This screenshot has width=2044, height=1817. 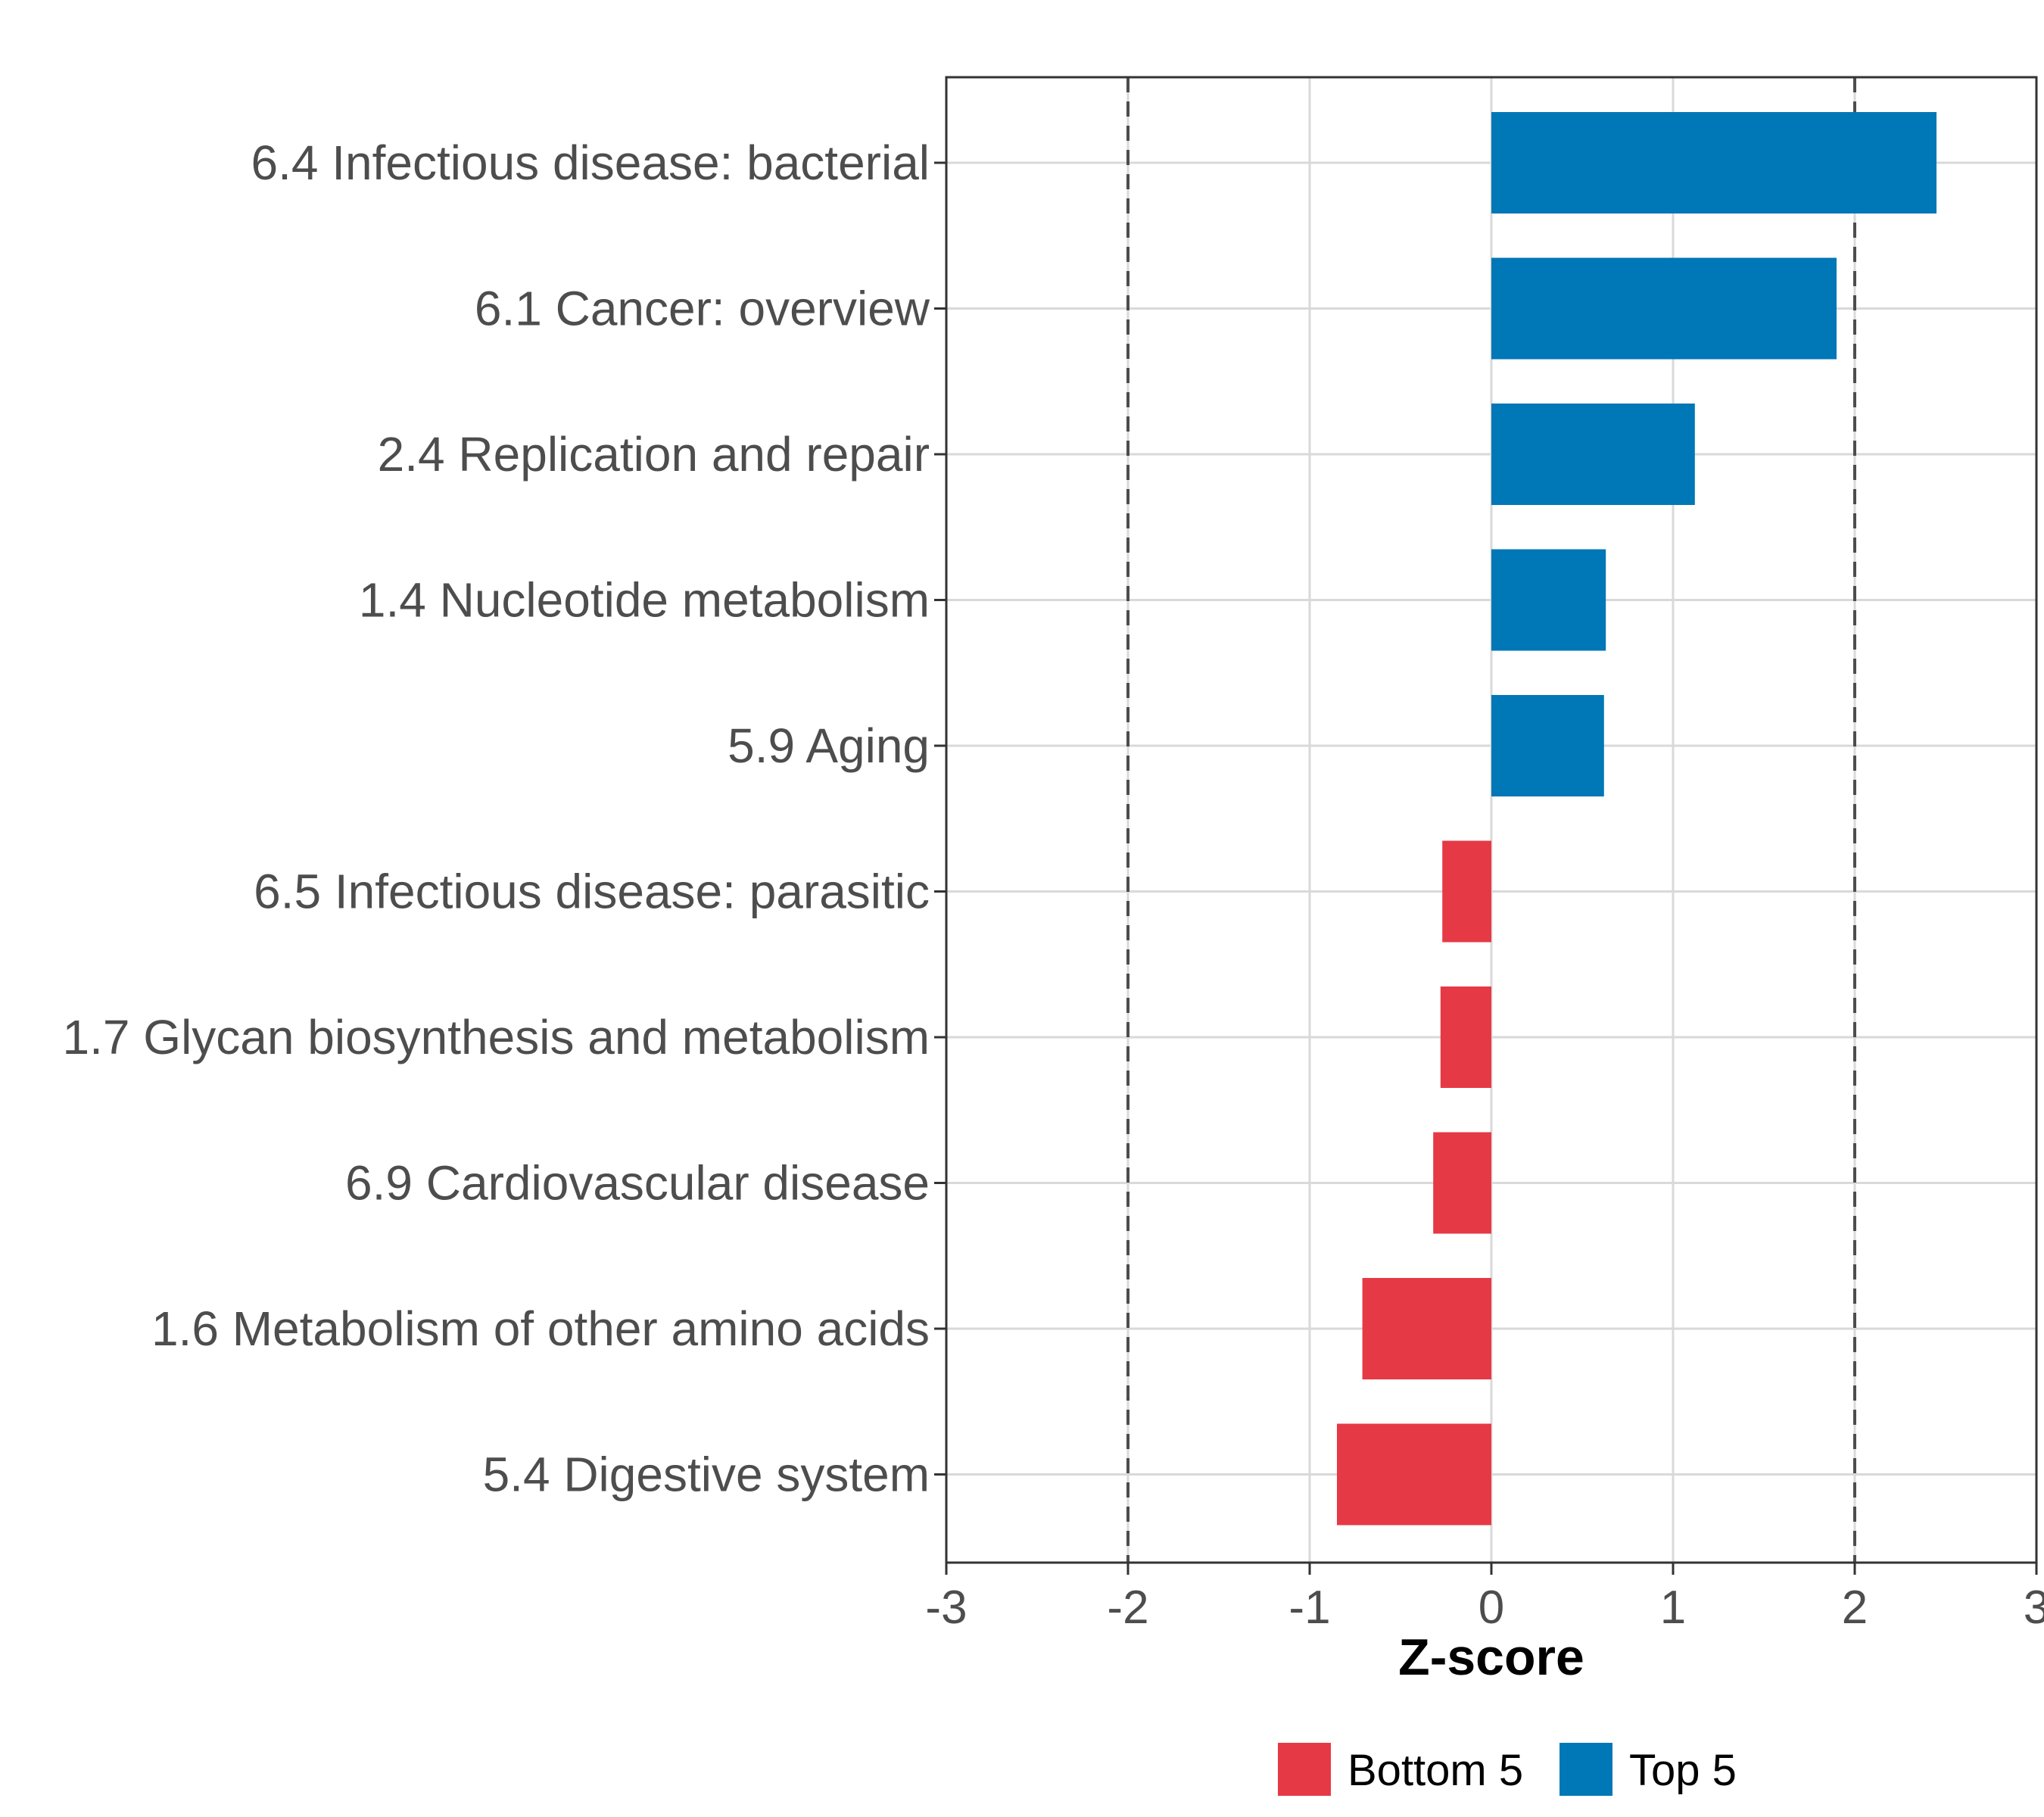 I want to click on x-axis: -3 -2 -1 0 1 2 3, so click(x=1484, y=1599).